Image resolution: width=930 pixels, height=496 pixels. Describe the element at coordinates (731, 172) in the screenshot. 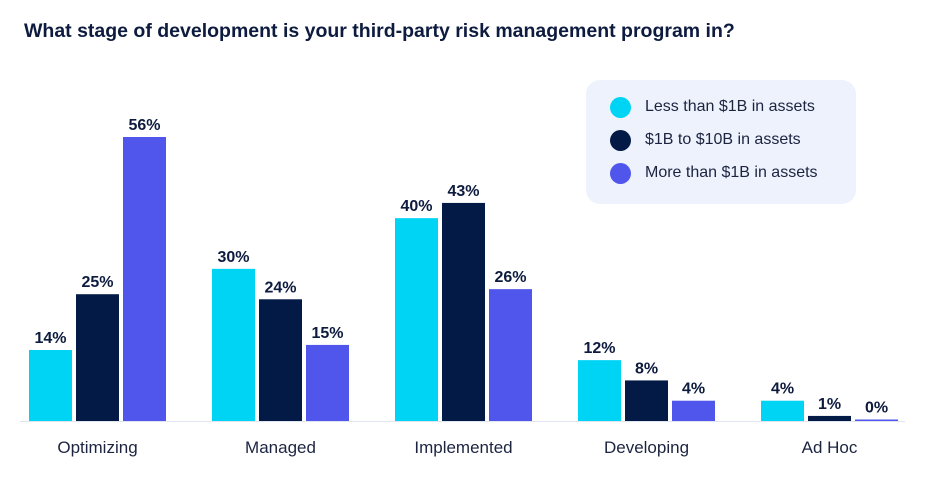

I see `legend-label-large: More than $1B in assets` at that location.